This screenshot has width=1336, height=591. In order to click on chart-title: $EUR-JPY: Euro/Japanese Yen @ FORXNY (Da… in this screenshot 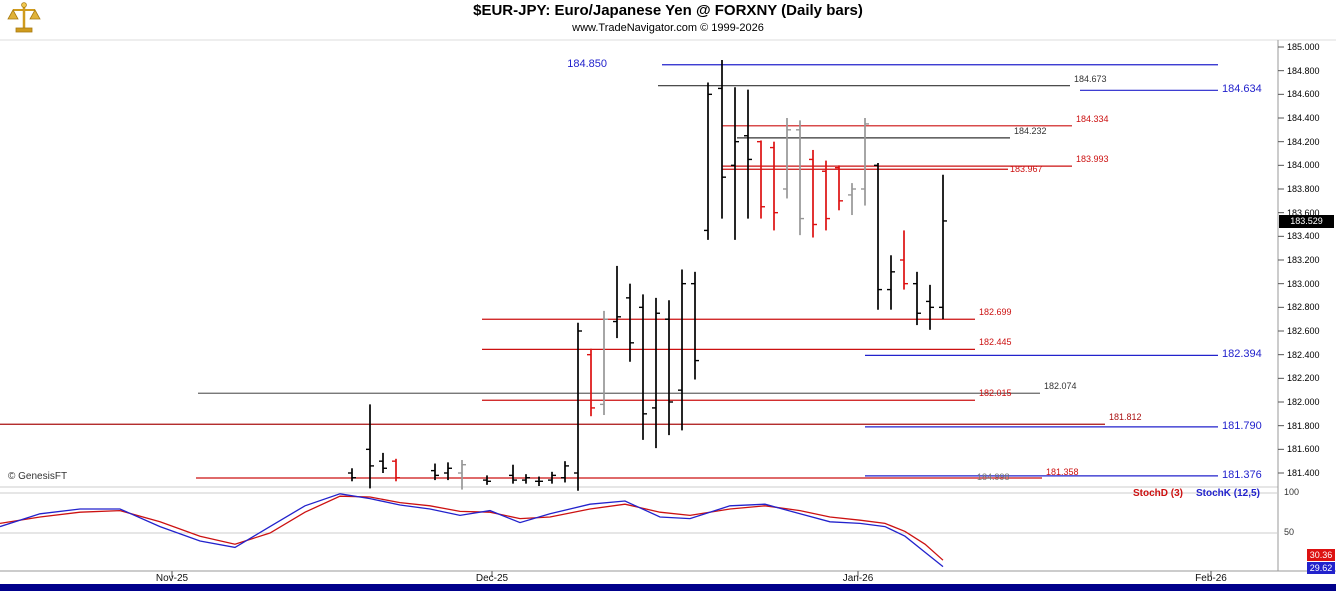, I will do `click(668, 10)`.